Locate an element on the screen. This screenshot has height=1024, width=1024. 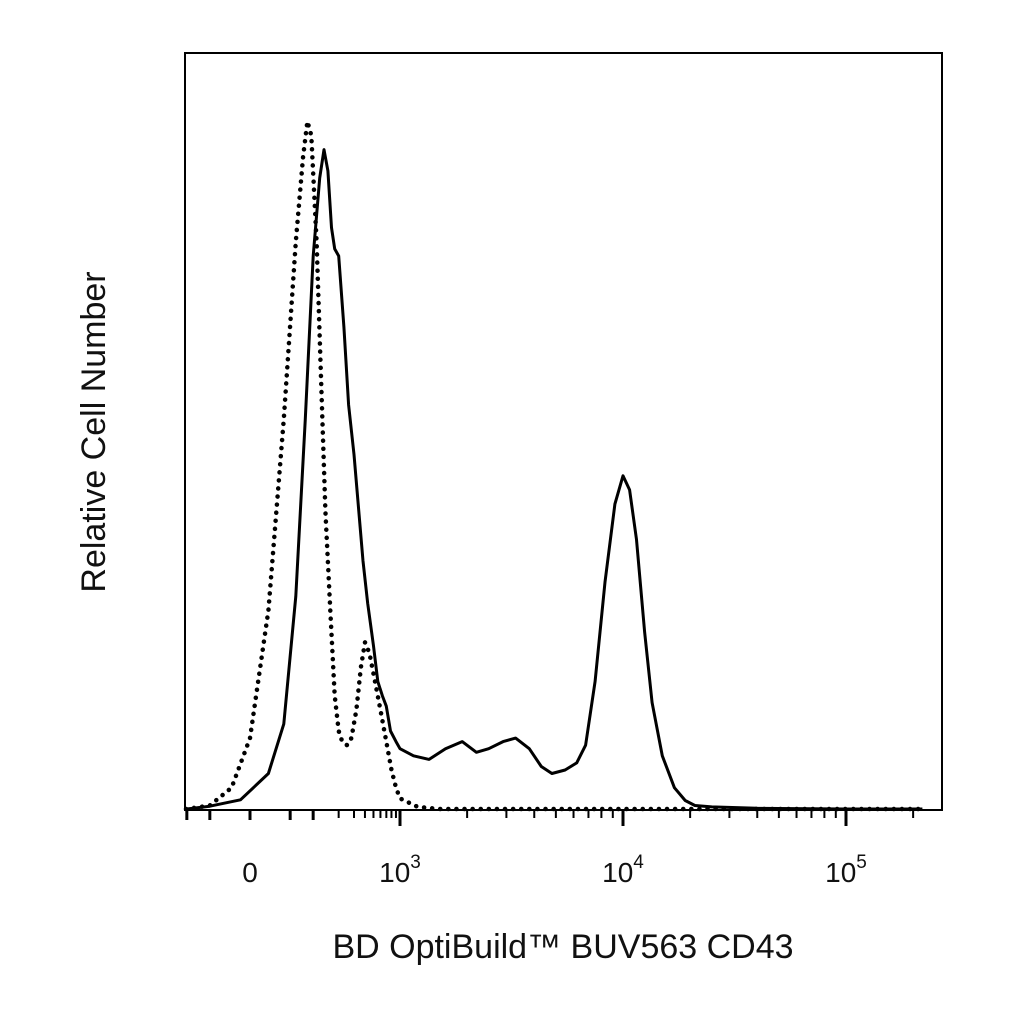
x-tick-label-2: 10⁴ is located at coordinates (623, 870).